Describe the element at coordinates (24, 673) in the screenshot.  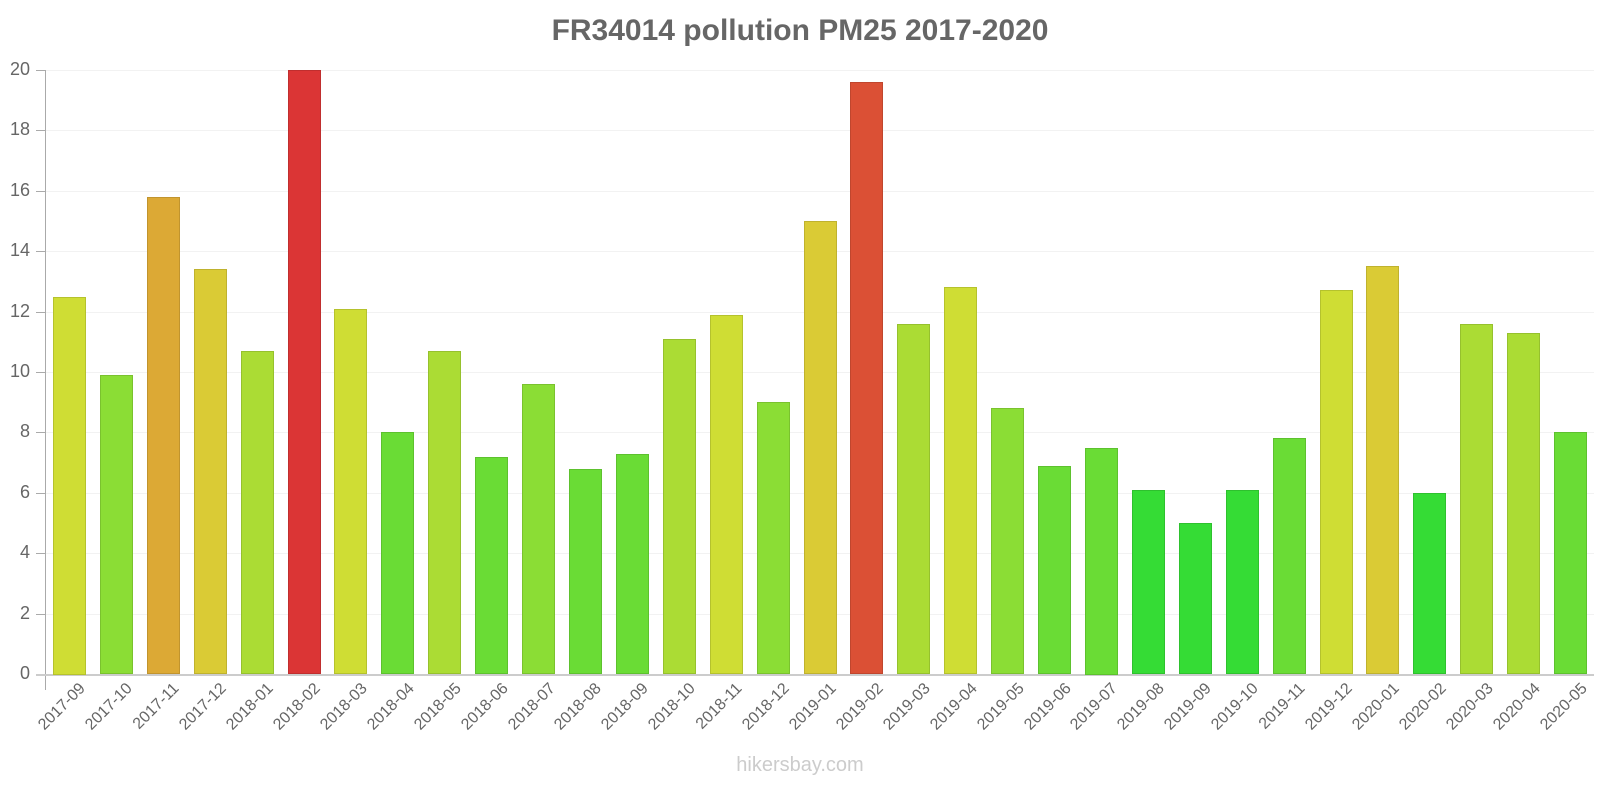
I see `y-tick-label: 0` at that location.